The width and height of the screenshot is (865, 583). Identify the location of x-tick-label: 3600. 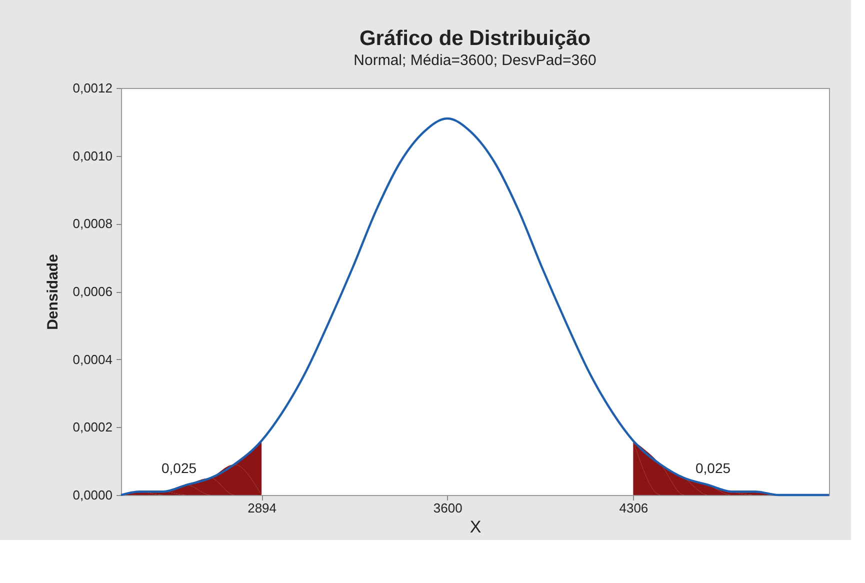
(447, 508).